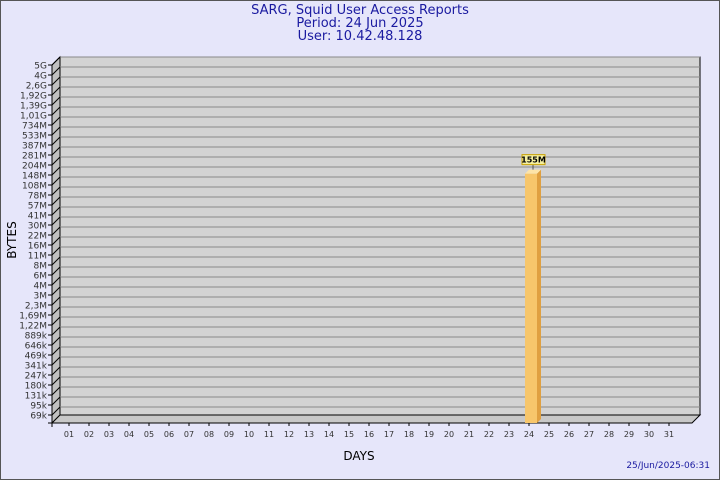 This screenshot has height=480, width=720. What do you see at coordinates (33, 327) in the screenshot?
I see `y-tick-label: 1,22M` at bounding box center [33, 327].